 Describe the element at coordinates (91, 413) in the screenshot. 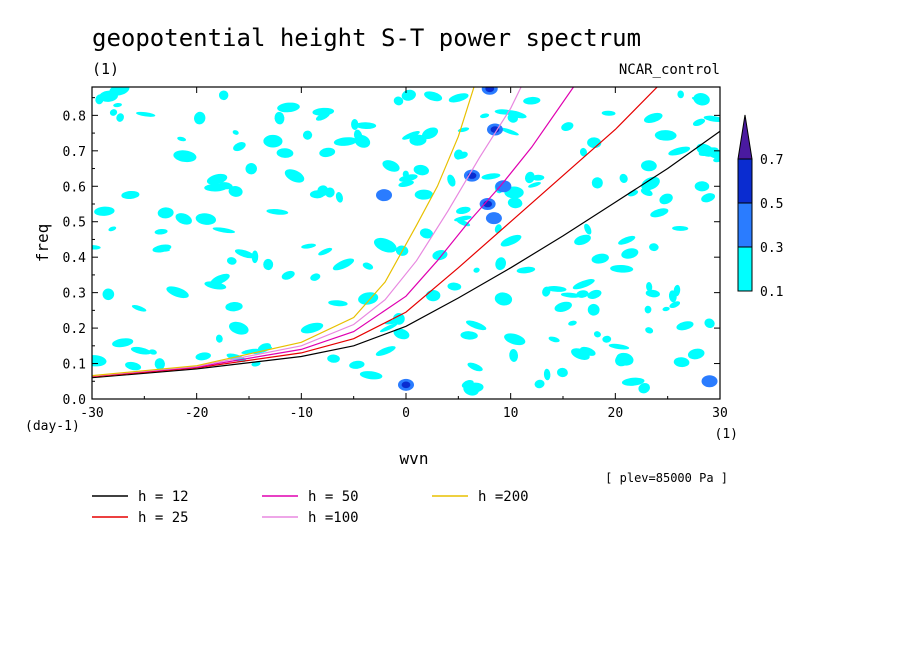

I see `x-tick-label: -30` at that location.